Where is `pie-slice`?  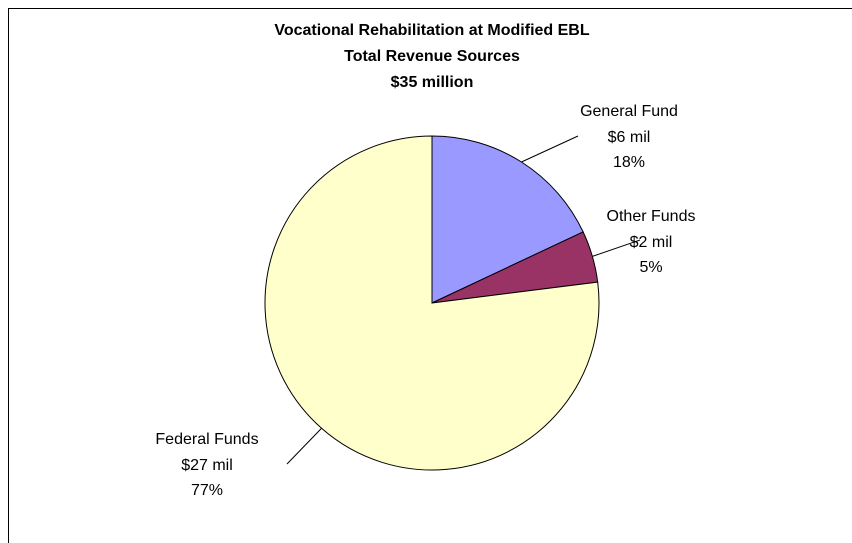 pie-slice is located at coordinates (507, 219).